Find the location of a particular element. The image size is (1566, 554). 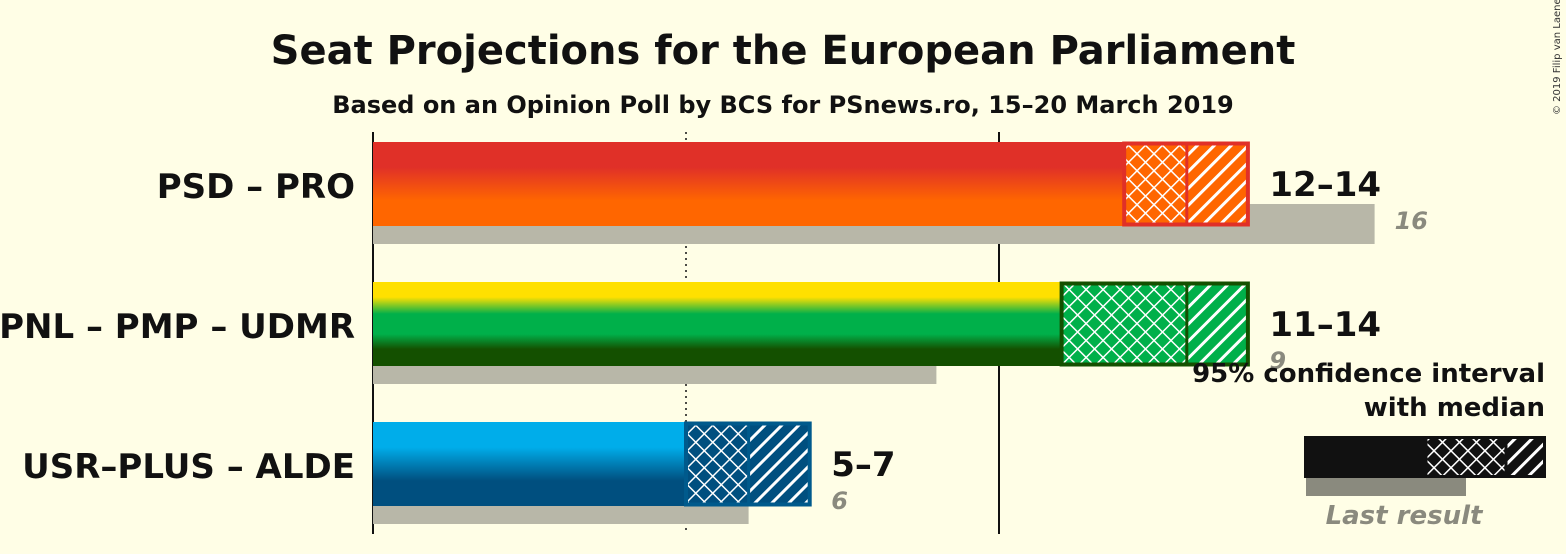

legend-last-result-label: Last result is located at coordinates (1405, 516).